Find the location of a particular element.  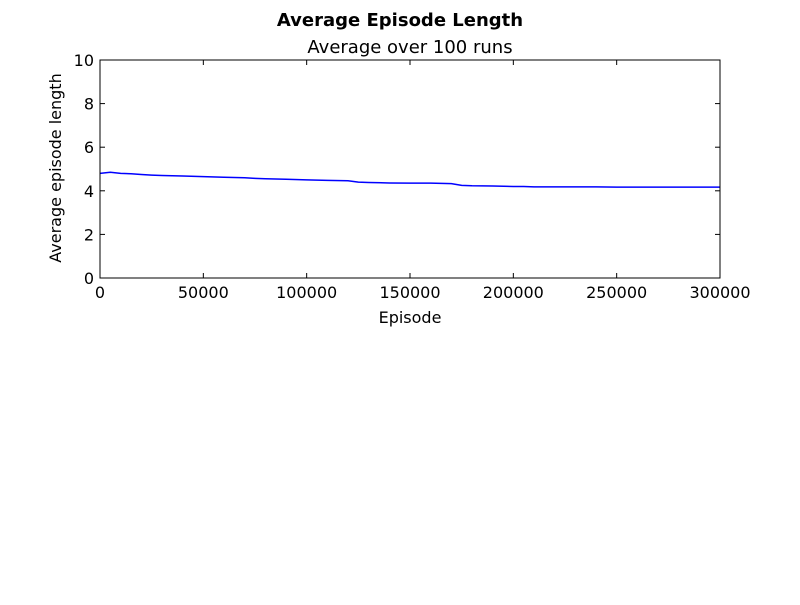

chart-title: Average over 100 runs is located at coordinates (409, 47).